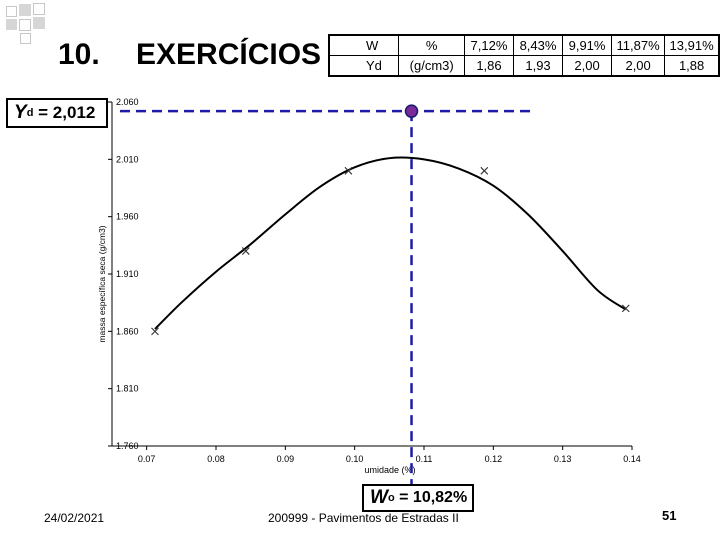  I want to click on y-tick-label: 1.910, so click(127, 274).